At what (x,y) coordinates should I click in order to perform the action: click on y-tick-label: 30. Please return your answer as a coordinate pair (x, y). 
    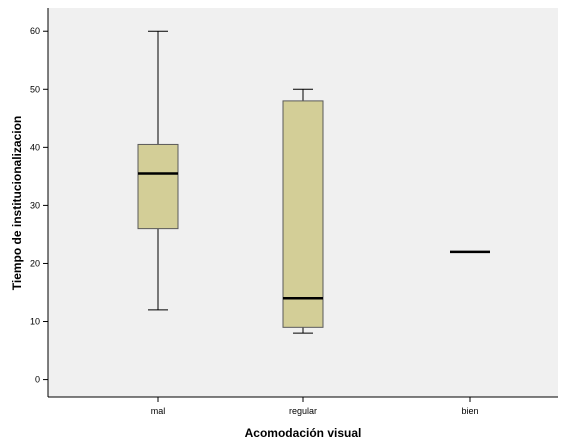
    Looking at the image, I should click on (35, 205).